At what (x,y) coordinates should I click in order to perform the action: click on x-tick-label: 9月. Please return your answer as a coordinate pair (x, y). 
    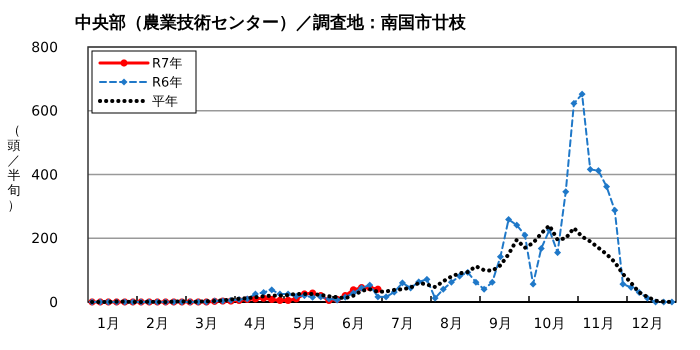
    Looking at the image, I should click on (500, 324).